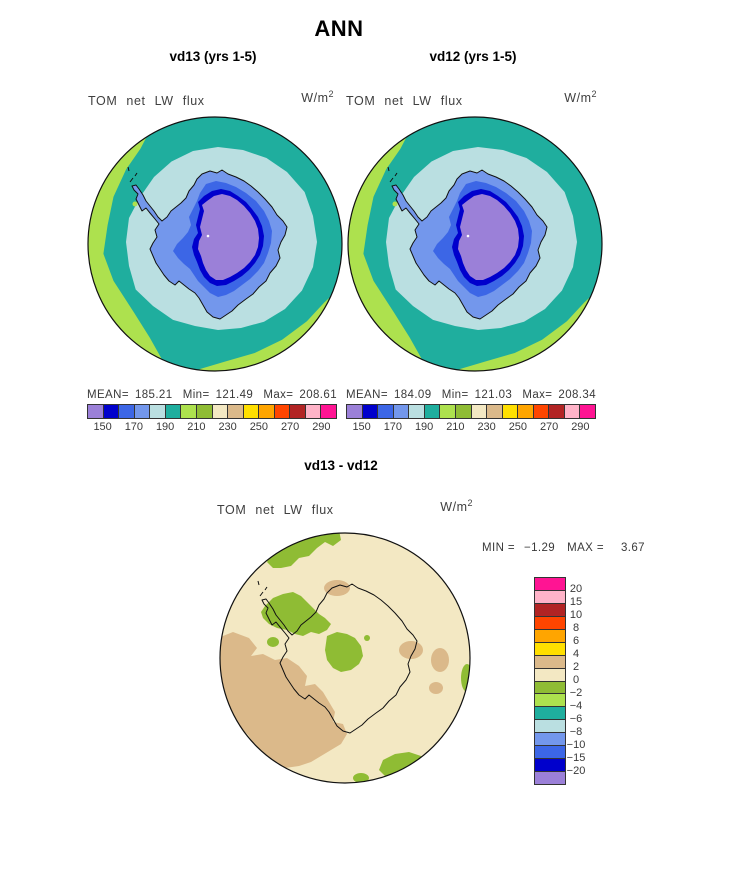 This screenshot has width=733, height=882. I want to click on colorbar-tick-label: 4, so click(576, 654).